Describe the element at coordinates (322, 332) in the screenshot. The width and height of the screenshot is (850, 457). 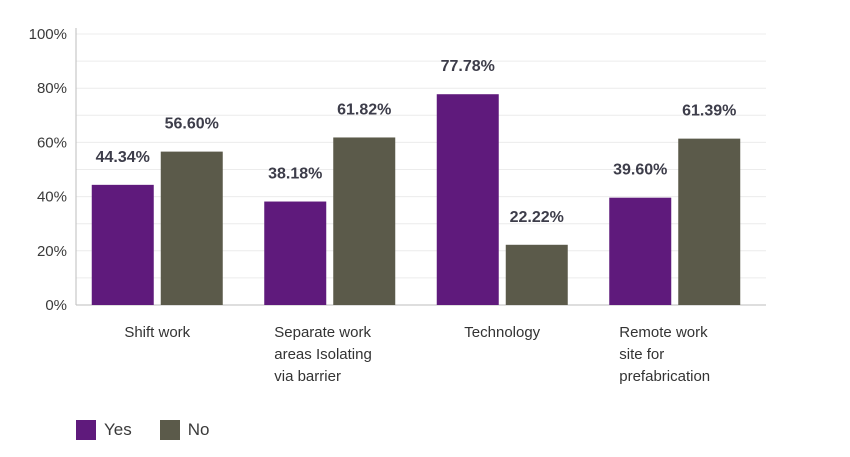
I see `category-label-line: Separate work` at that location.